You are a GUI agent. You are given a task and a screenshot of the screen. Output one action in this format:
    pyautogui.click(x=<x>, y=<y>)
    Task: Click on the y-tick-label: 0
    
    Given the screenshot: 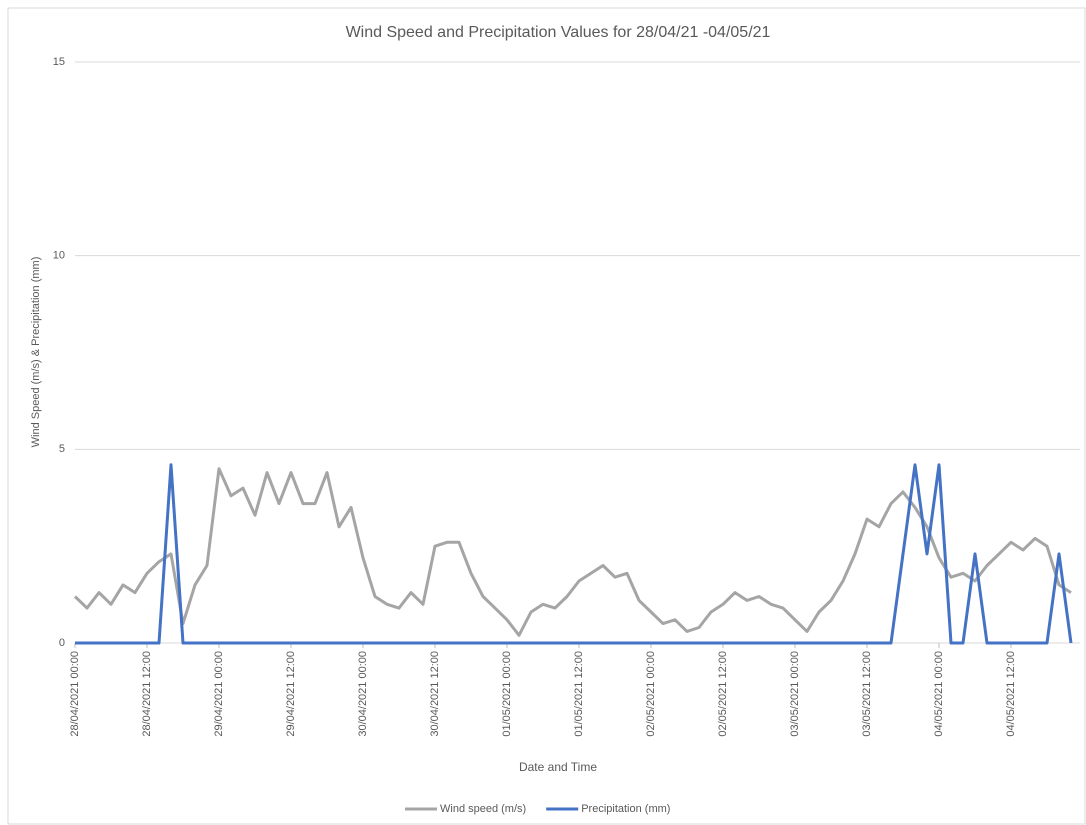 What is the action you would take?
    pyautogui.click(x=62, y=643)
    